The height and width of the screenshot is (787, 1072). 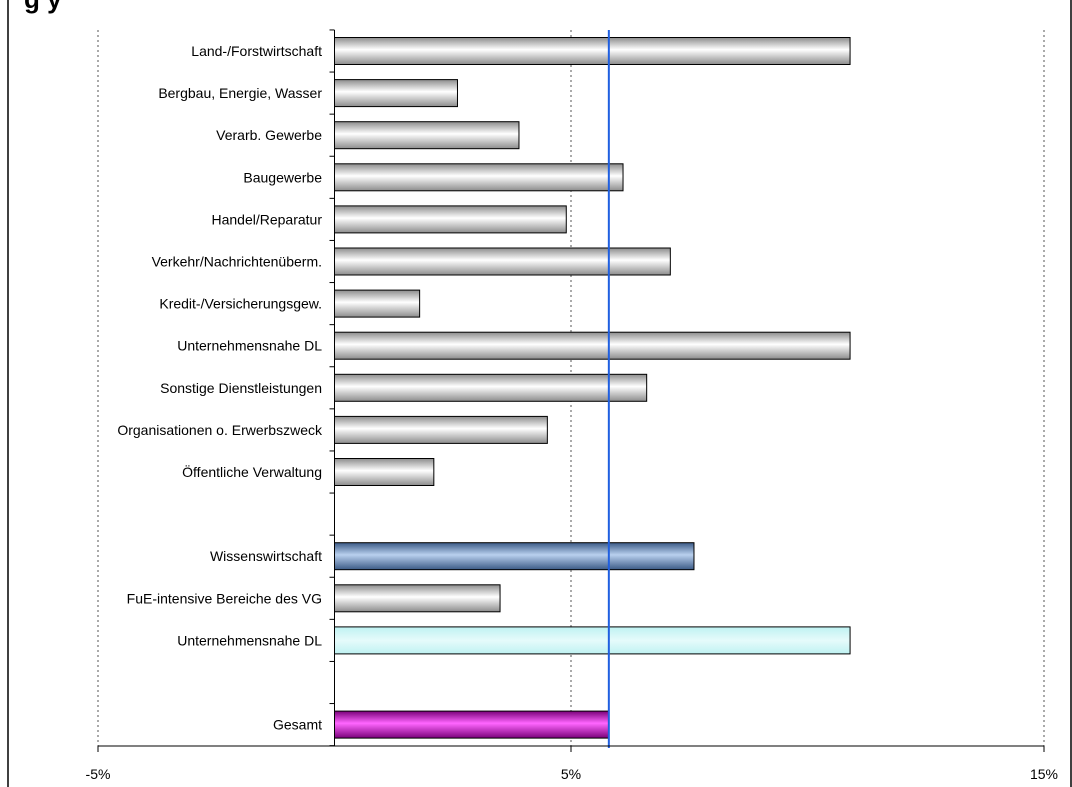 I want to click on category-label-10: Öffentliche Verwaltung, so click(x=252, y=471).